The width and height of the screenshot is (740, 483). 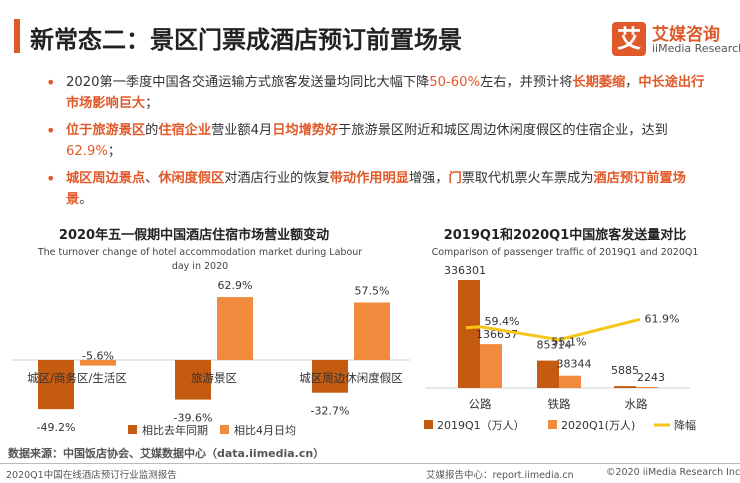 I want to click on chart2-bar-s1-c0, so click(x=491, y=366).